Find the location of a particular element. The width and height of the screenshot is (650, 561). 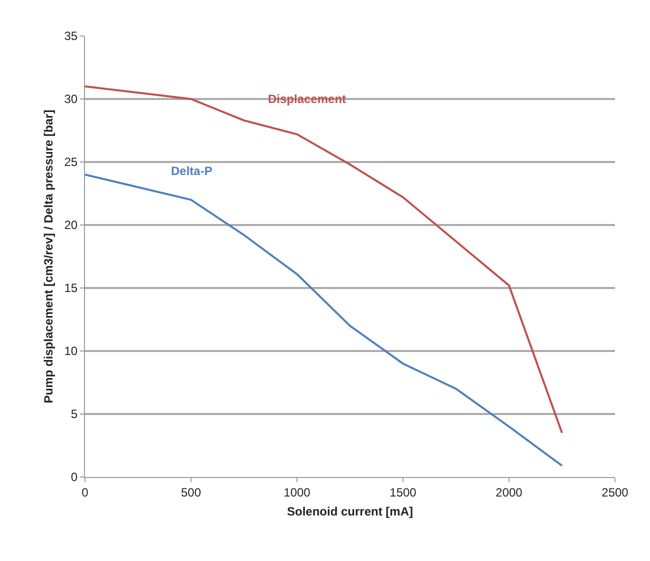

y-tick-label: 5 is located at coordinates (74, 414).